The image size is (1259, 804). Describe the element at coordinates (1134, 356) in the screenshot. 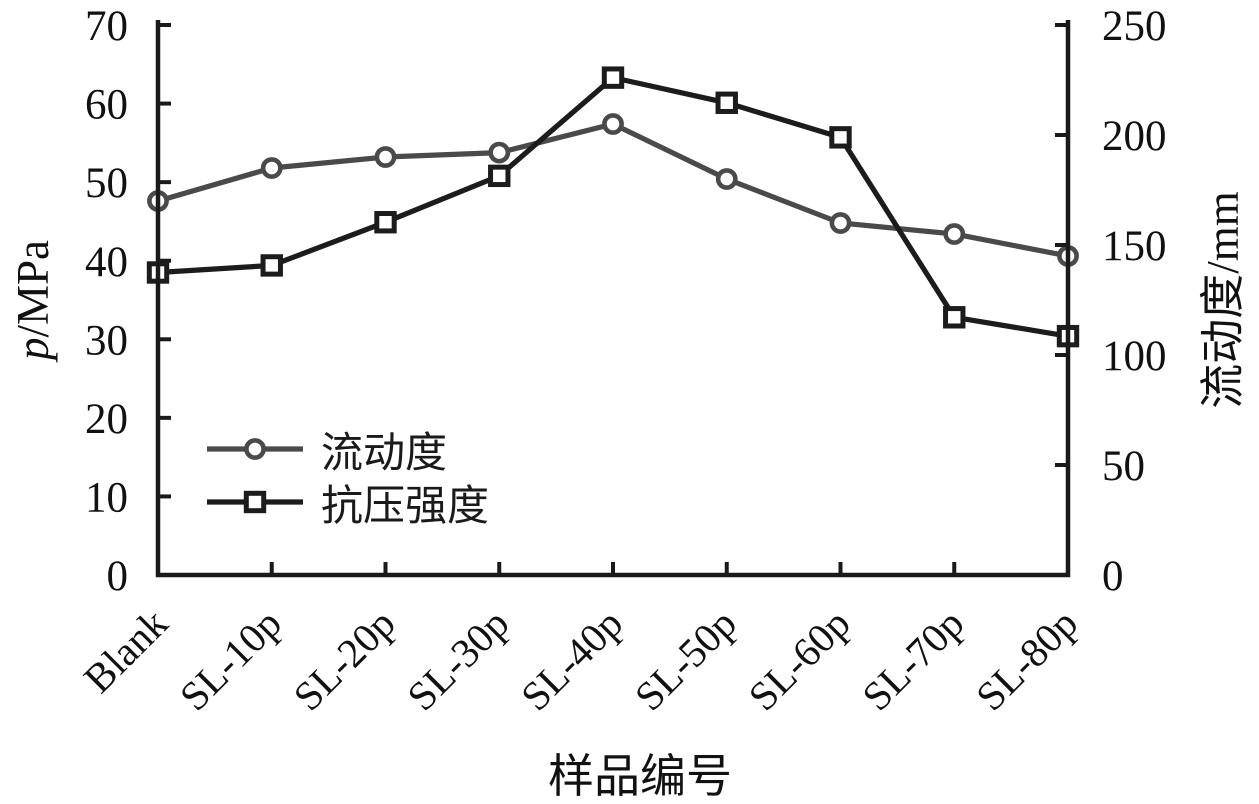

I see `y-right-tick-label: 100` at that location.